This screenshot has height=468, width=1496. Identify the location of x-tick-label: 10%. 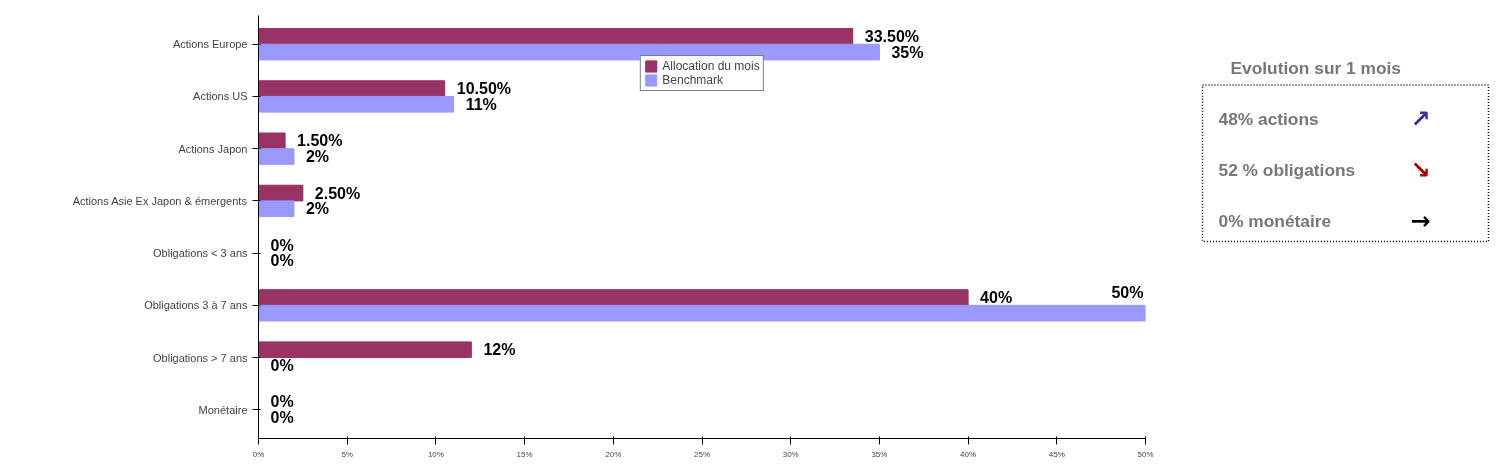
(435, 454).